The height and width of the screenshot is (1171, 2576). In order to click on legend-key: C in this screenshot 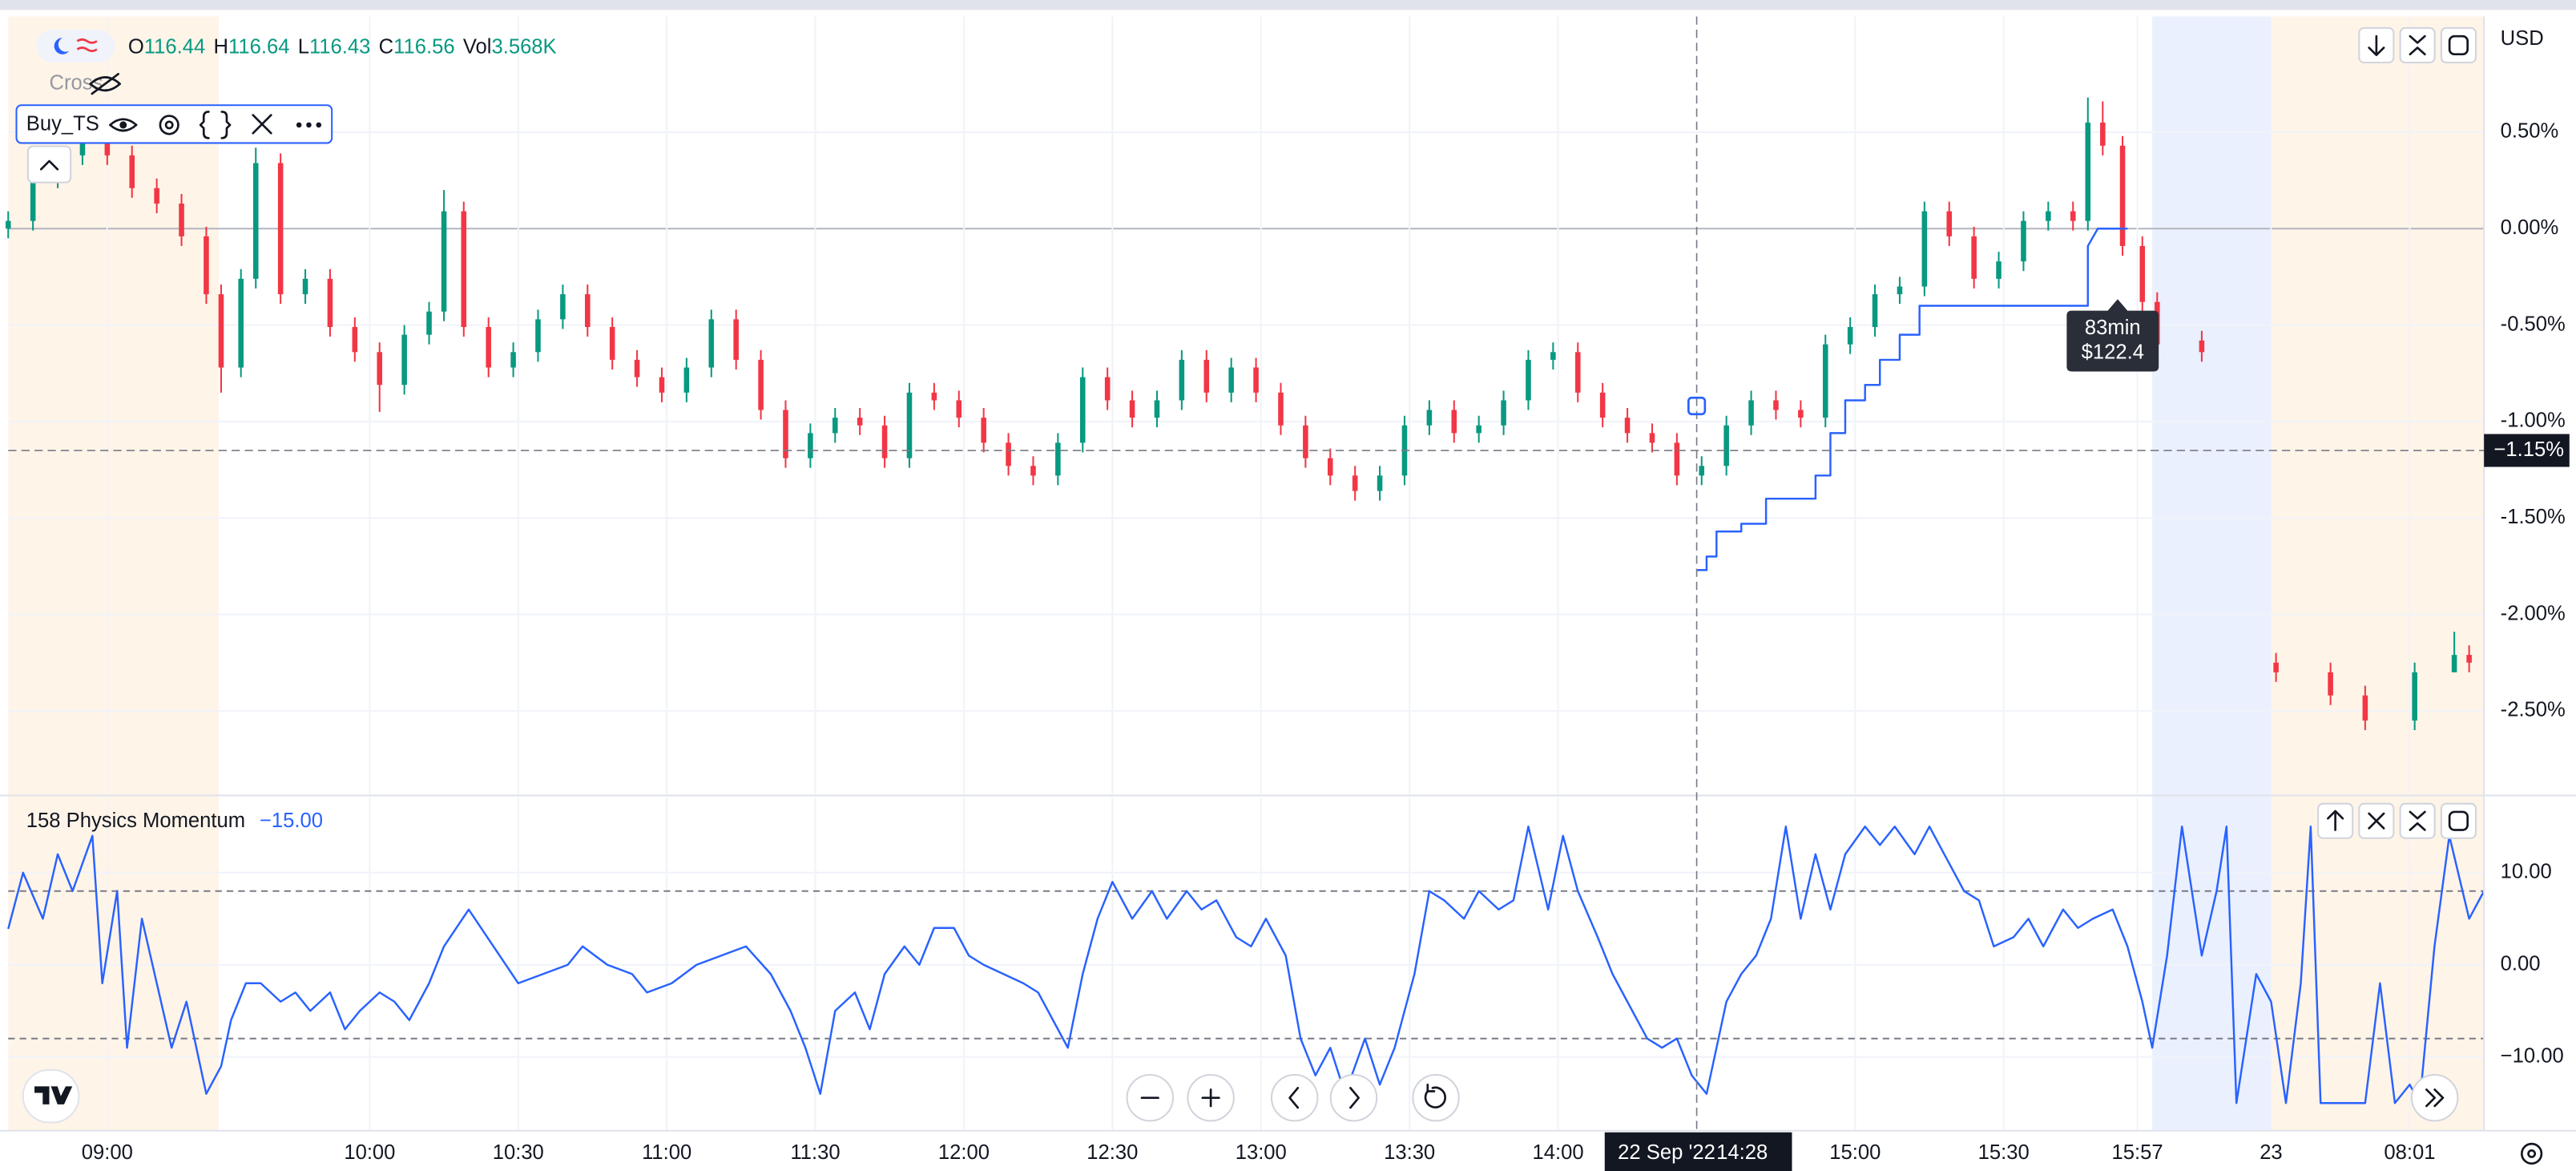, I will do `click(386, 46)`.